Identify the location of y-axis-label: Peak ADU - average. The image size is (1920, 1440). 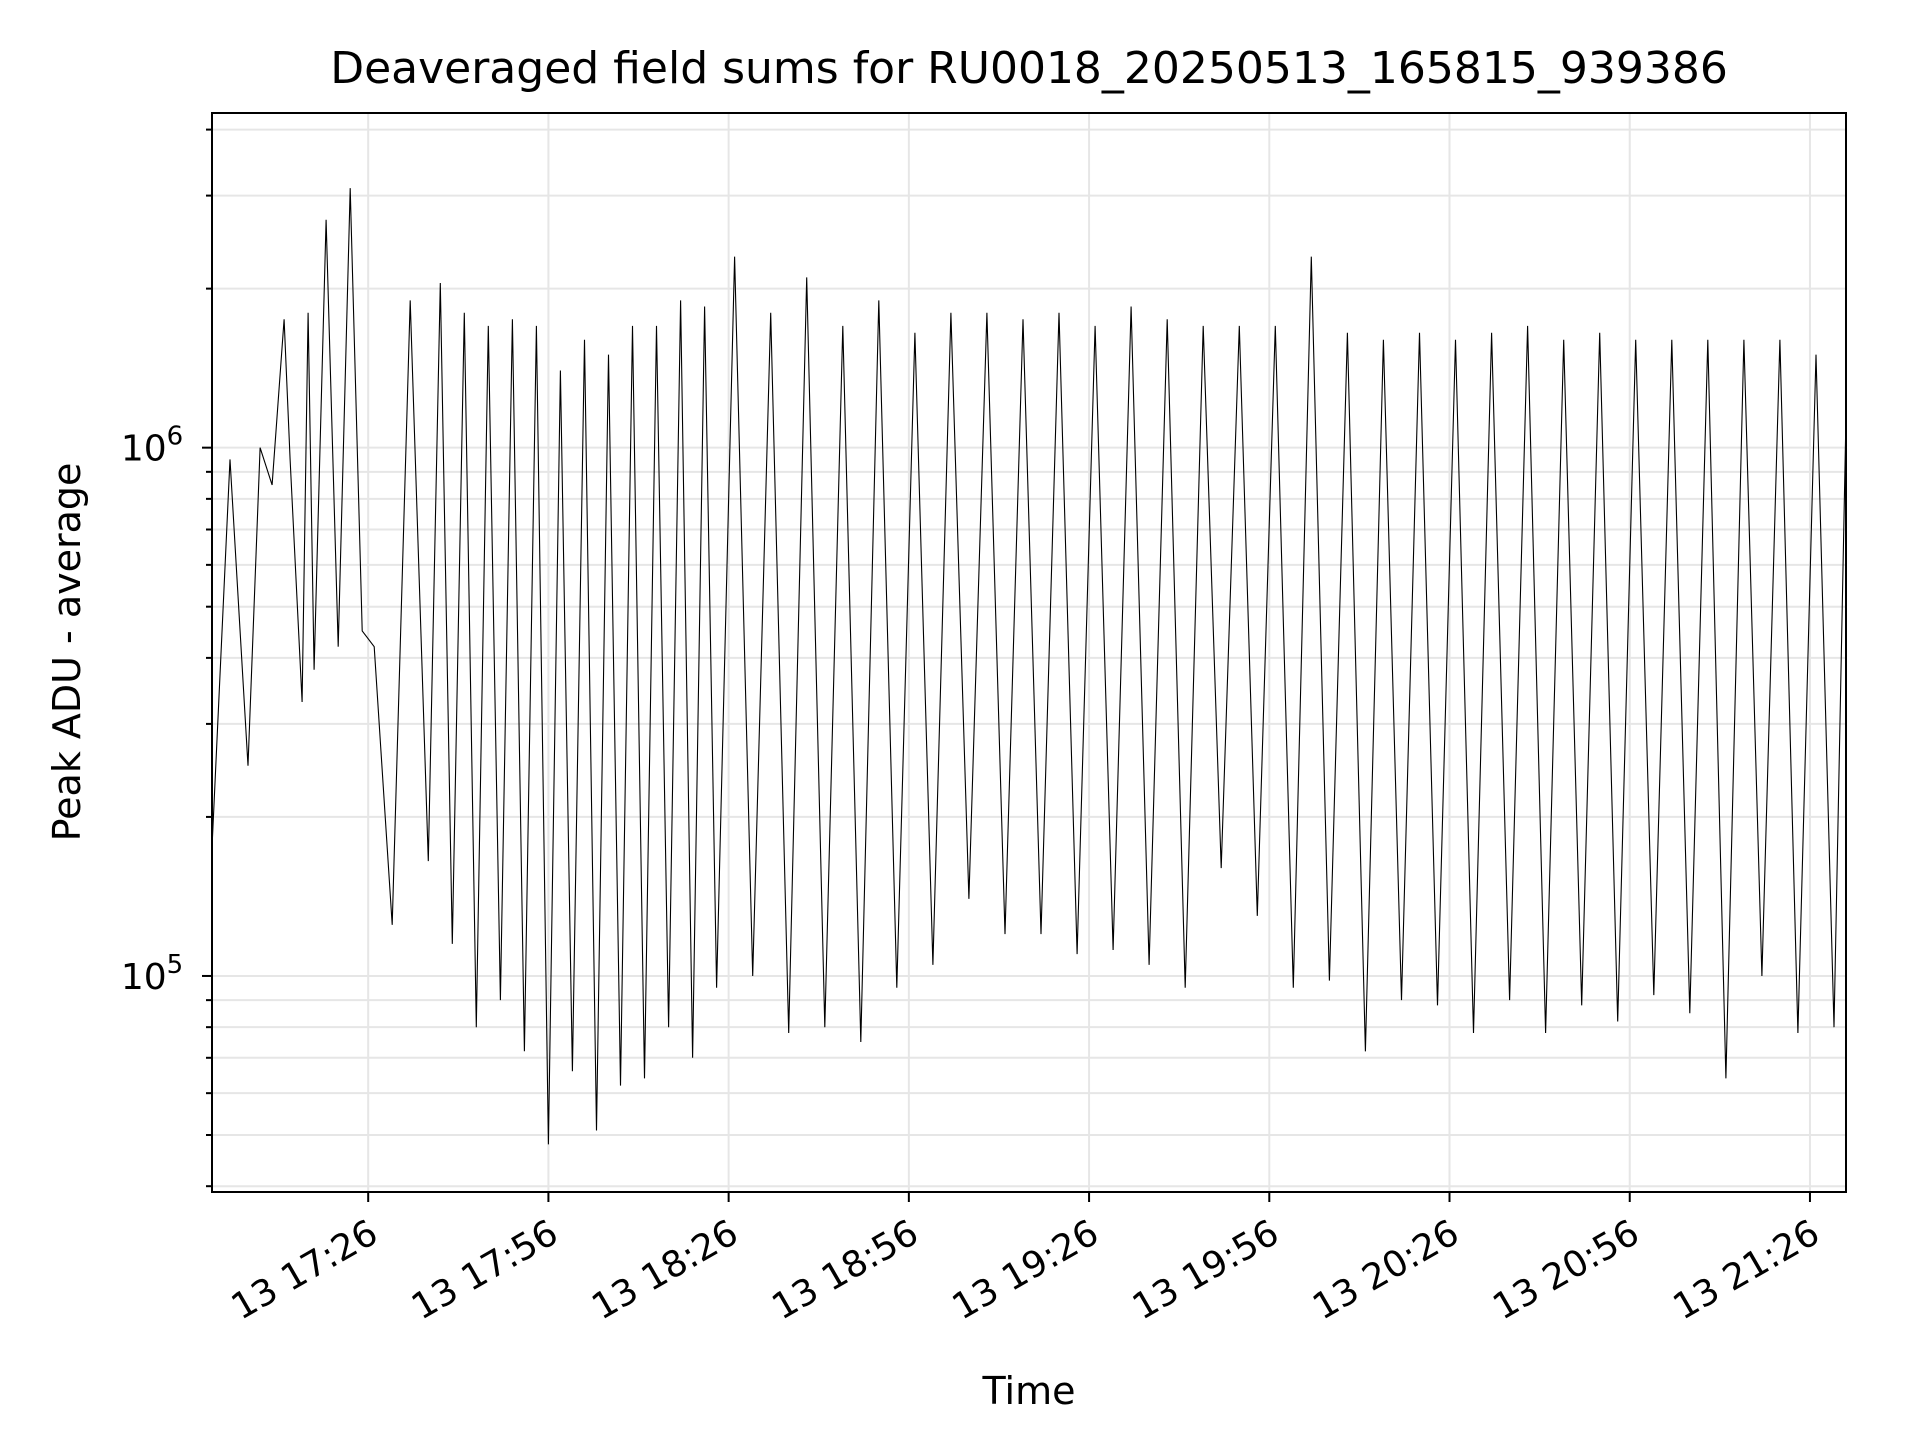
(67, 652).